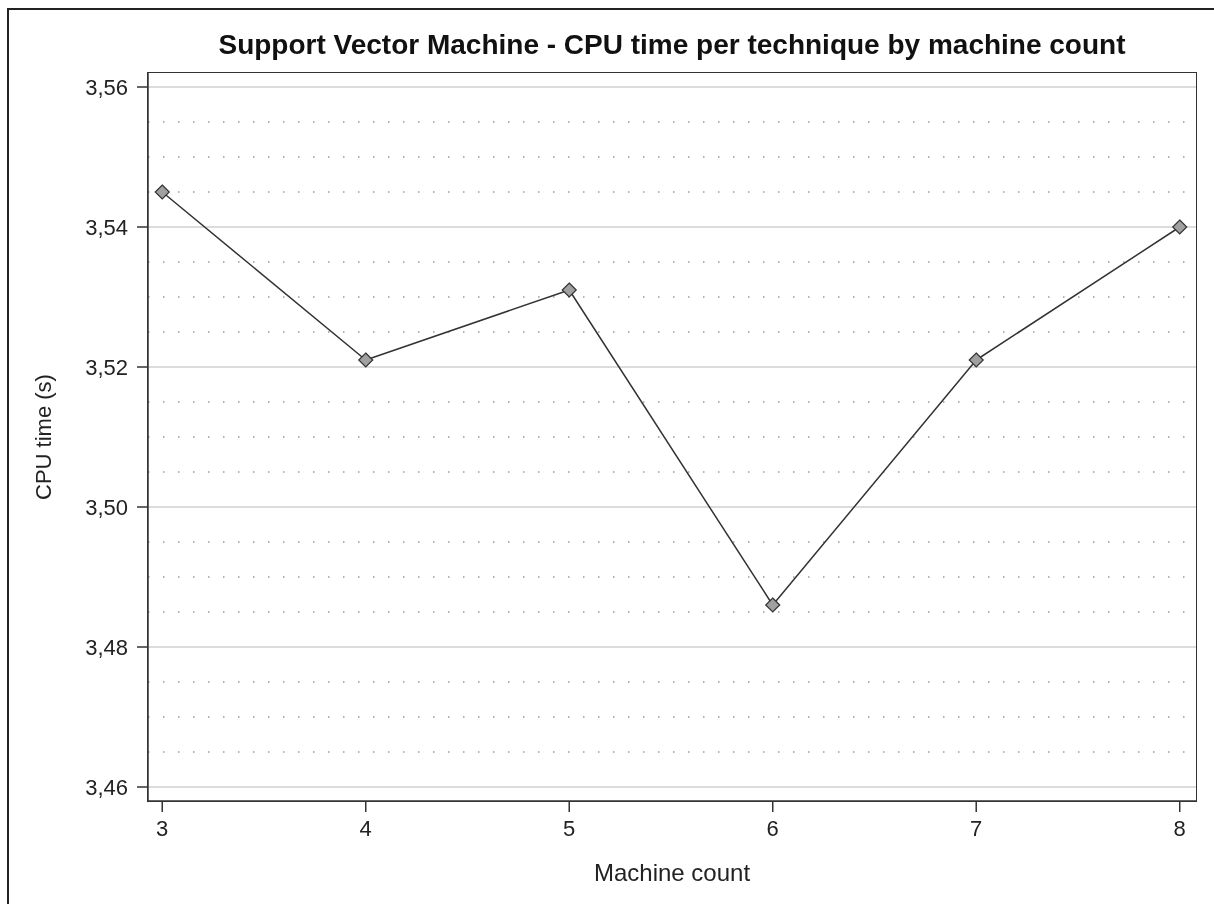 The height and width of the screenshot is (904, 1214). What do you see at coordinates (976, 828) in the screenshot?
I see `x-tick-label: 7` at bounding box center [976, 828].